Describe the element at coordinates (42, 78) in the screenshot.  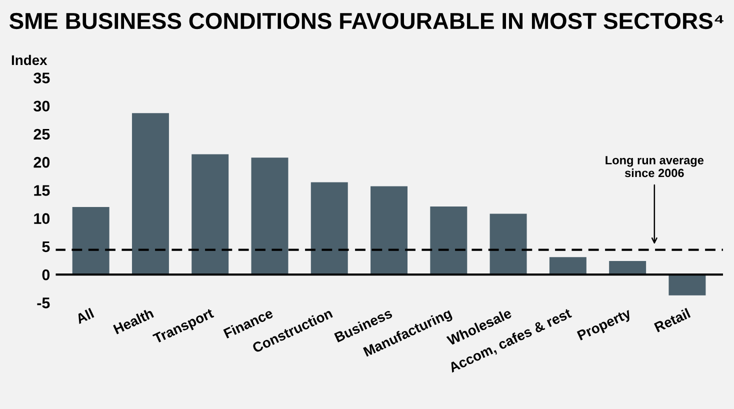
I see `y-tick-label: 35` at that location.